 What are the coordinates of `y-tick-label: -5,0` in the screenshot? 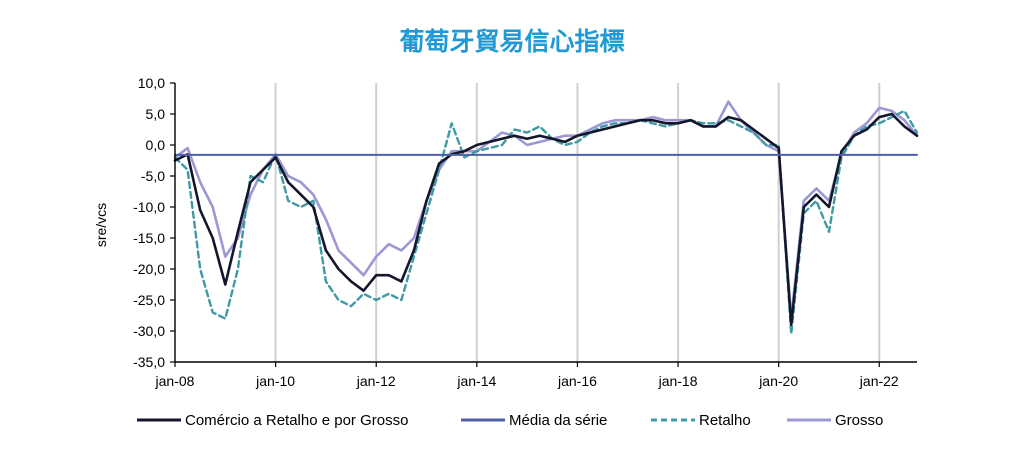 It's located at (153, 176).